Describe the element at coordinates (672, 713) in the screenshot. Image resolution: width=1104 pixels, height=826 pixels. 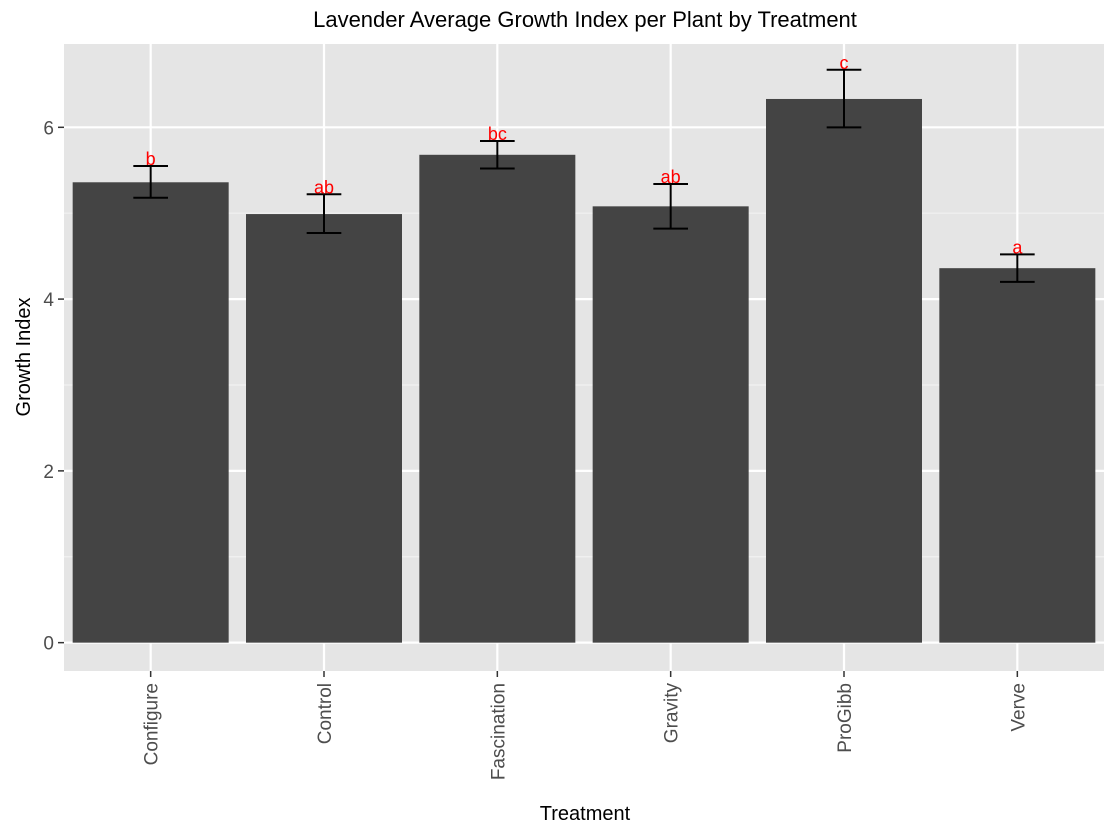
I see `x-tick-label: Gravity` at that location.